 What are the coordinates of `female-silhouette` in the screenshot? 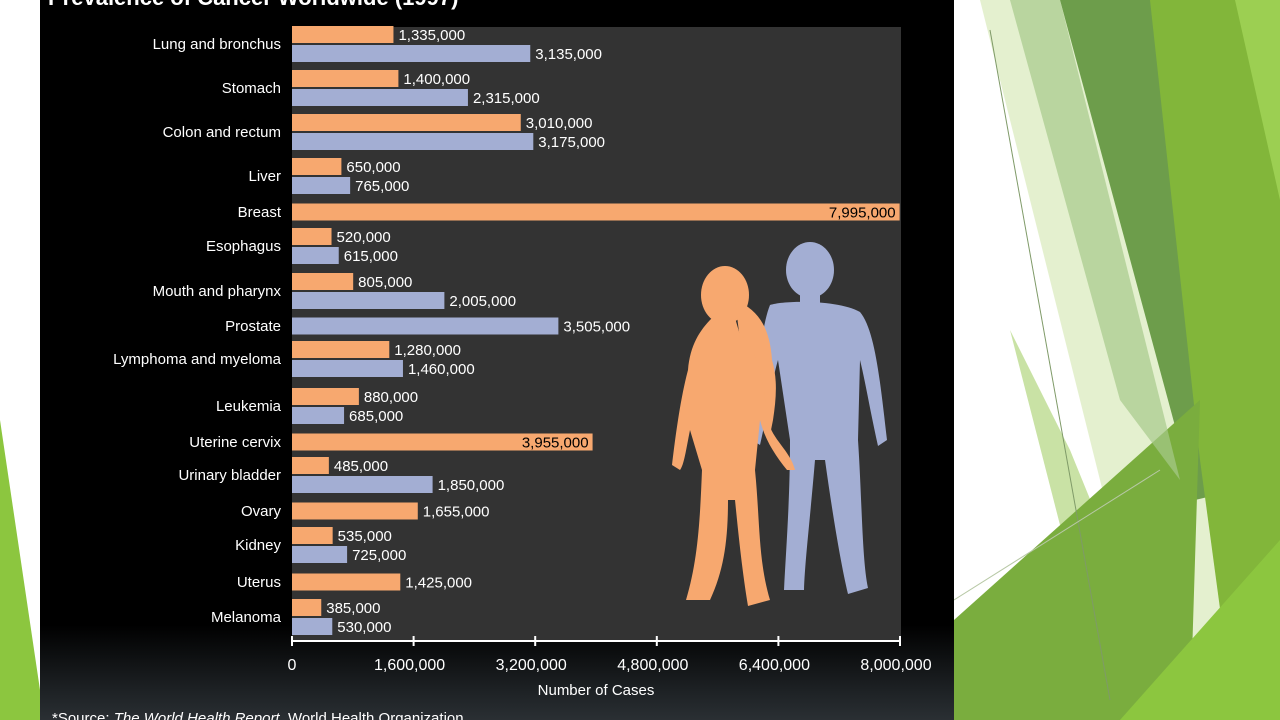 It's located at (733, 436).